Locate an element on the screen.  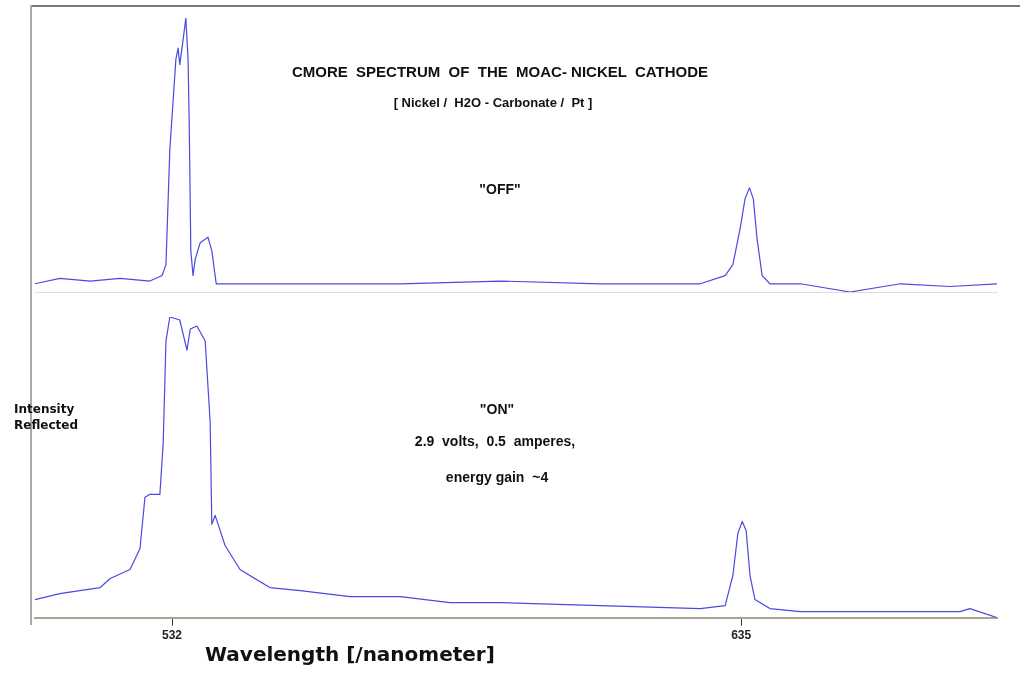
x-tick-label: 532 is located at coordinates (172, 635).